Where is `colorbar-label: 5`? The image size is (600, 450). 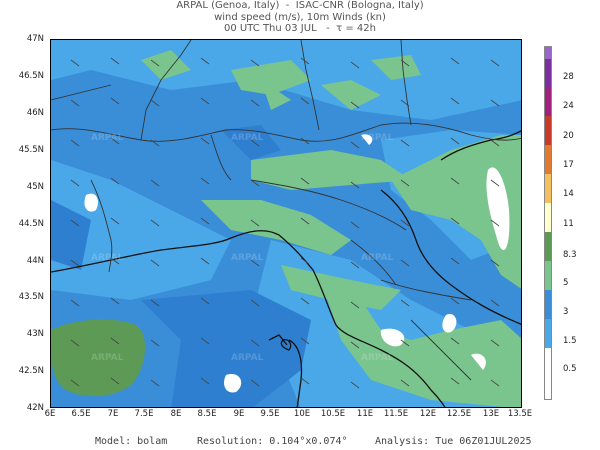
colorbar-label: 5 is located at coordinates (566, 283).